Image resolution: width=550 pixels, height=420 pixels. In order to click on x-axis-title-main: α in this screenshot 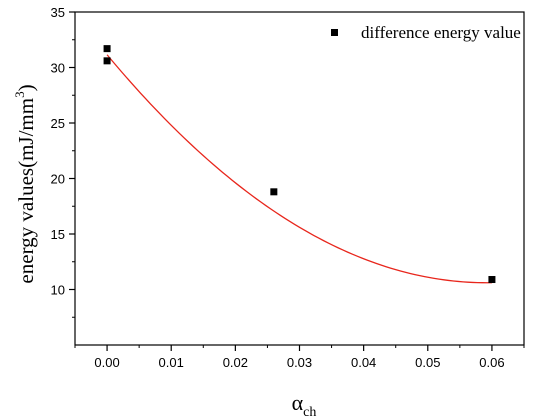, I will do `click(298, 402)`.